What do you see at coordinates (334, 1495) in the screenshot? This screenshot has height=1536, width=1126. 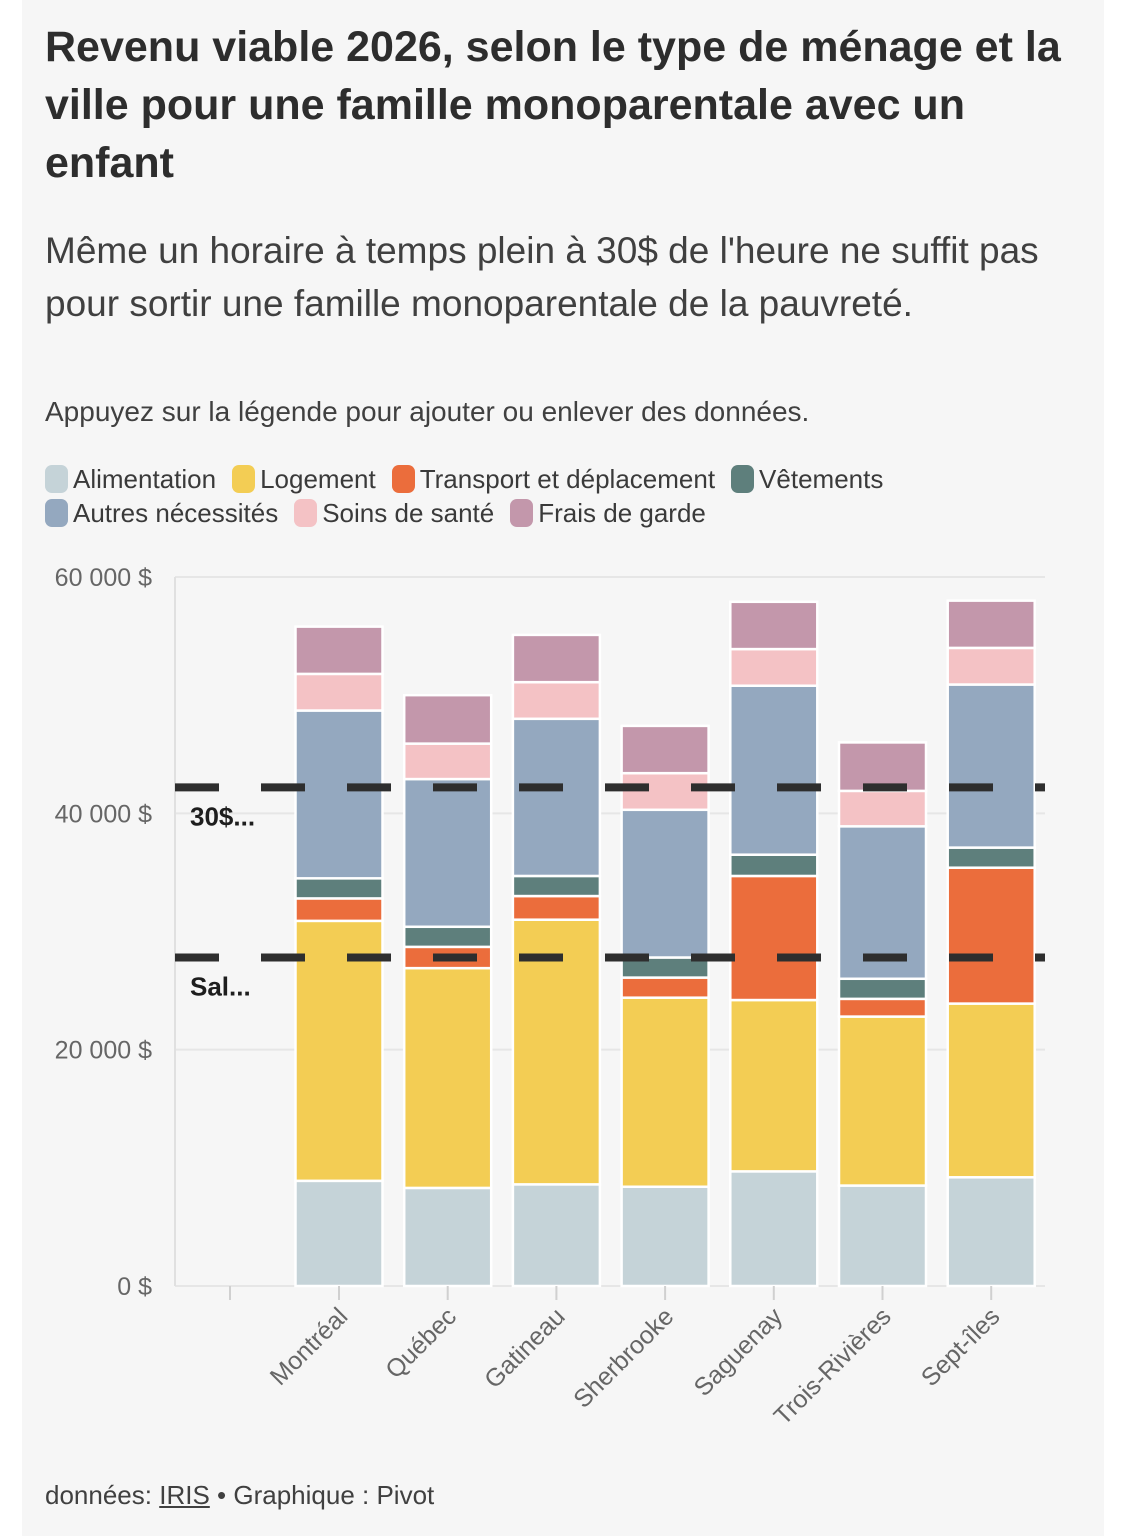 I see `footer-credit: Graphique : Pivot` at bounding box center [334, 1495].